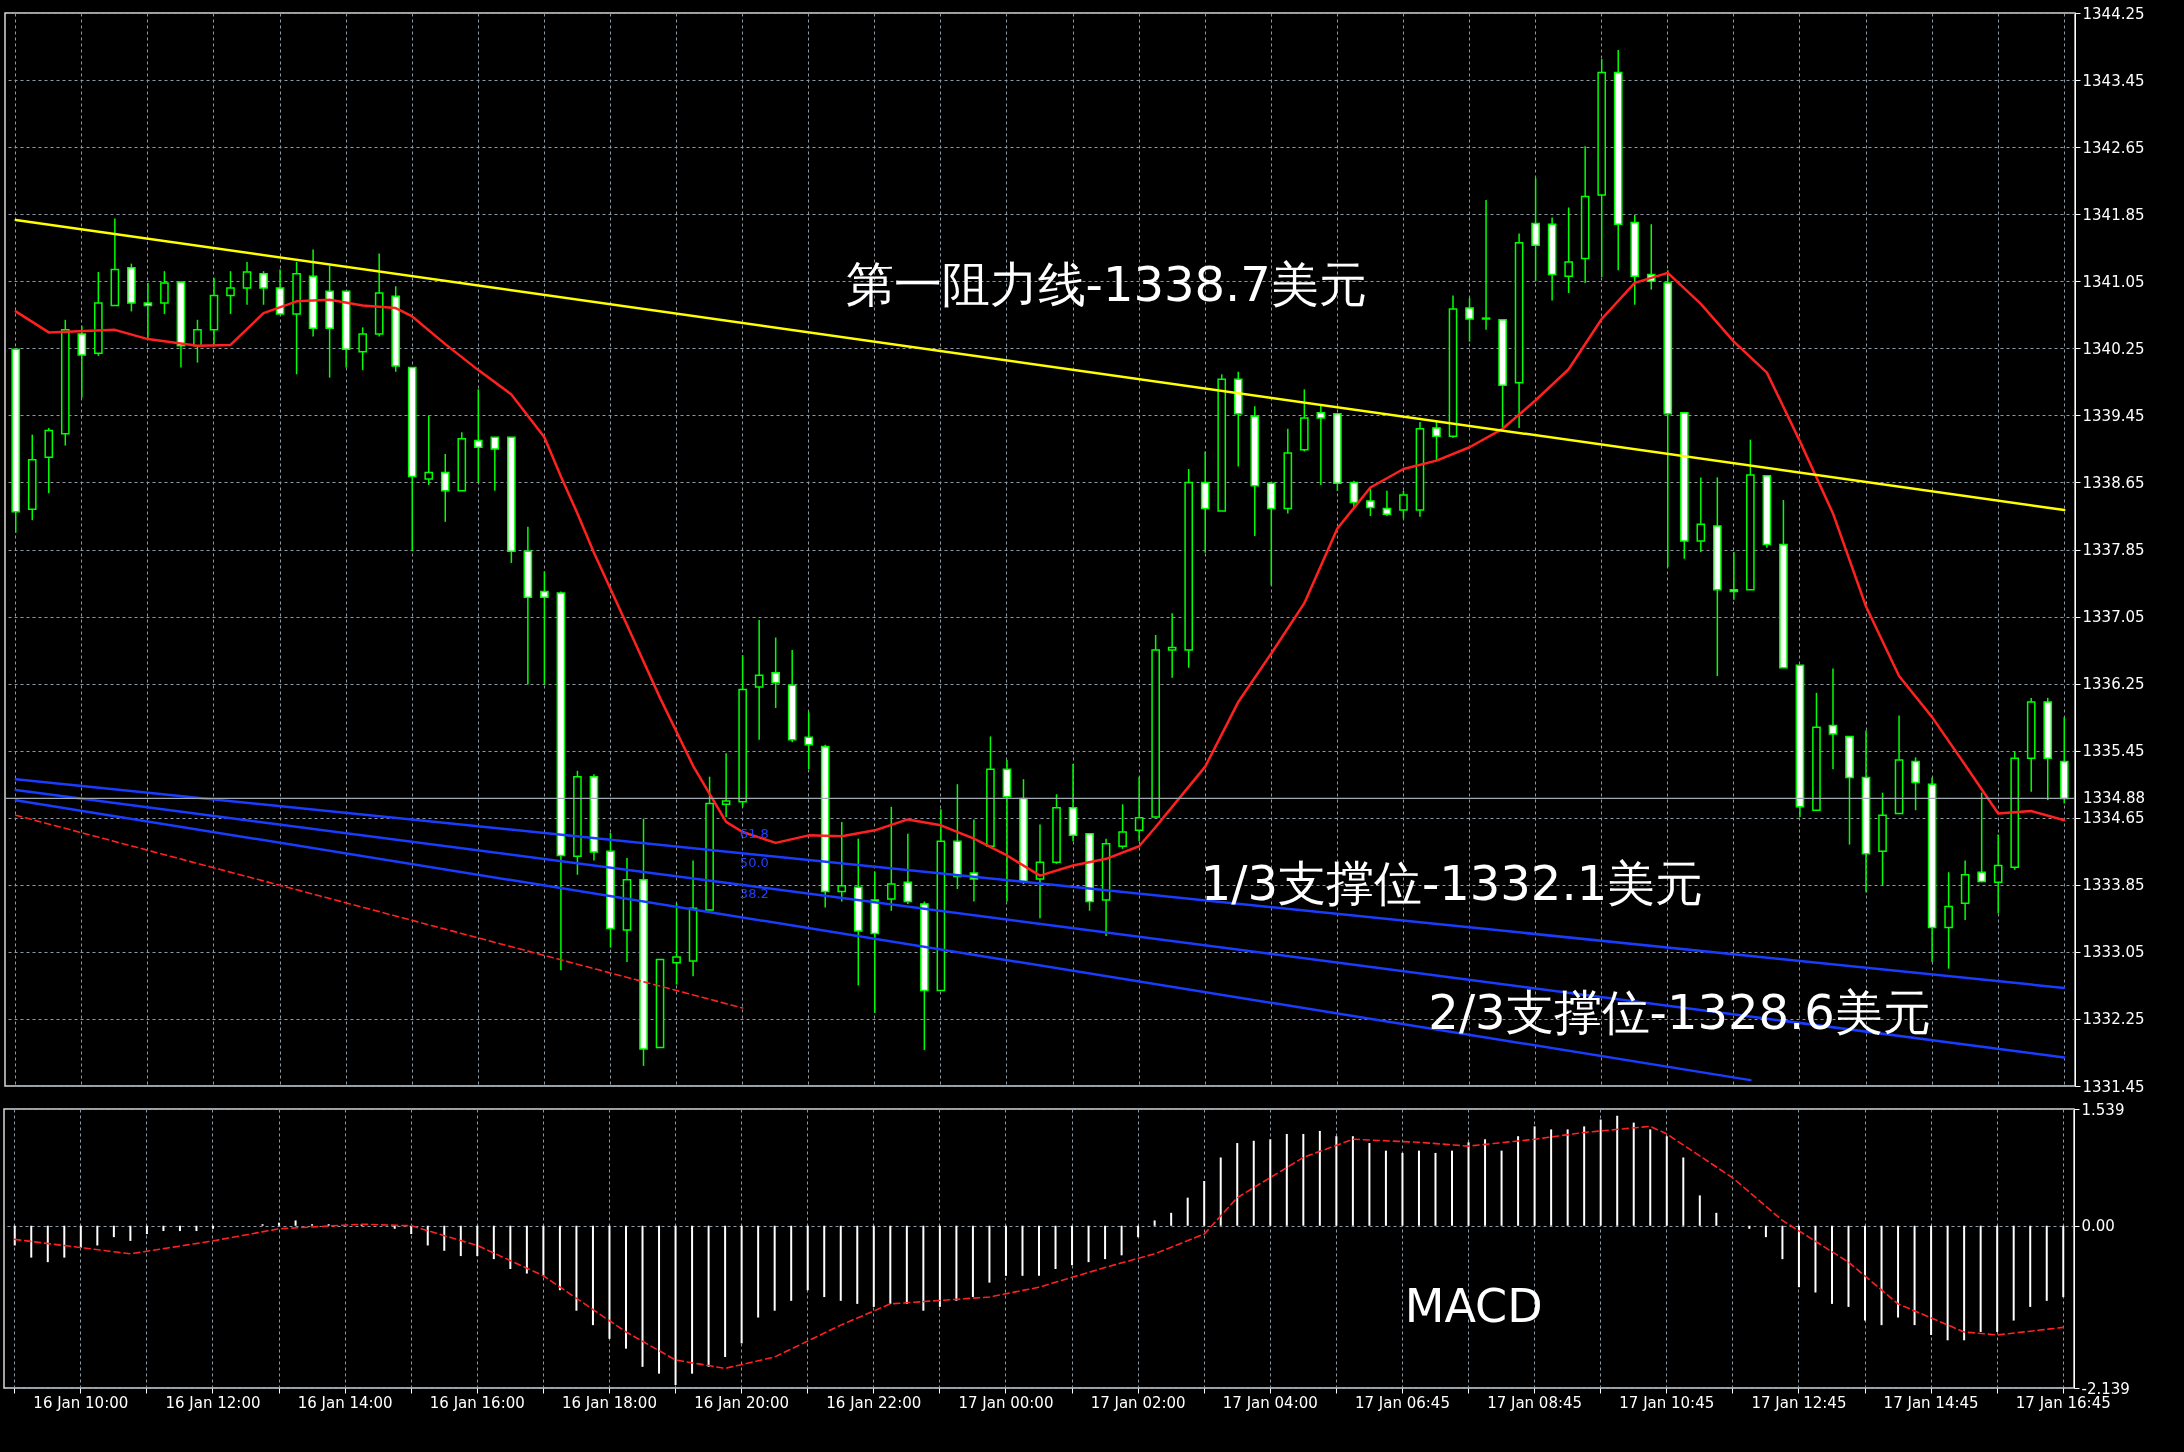 Image resolution: width=2184 pixels, height=1452 pixels. I want to click on y-tick-label: 1335.45, so click(2113, 751).